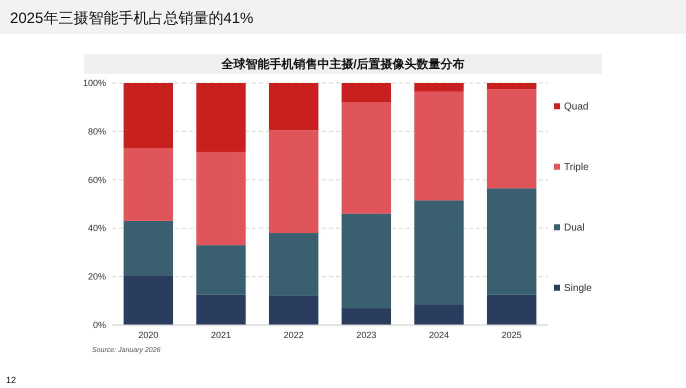 This screenshot has height=388, width=686. What do you see at coordinates (294, 335) in the screenshot?
I see `x-tick-label: 2022` at bounding box center [294, 335].